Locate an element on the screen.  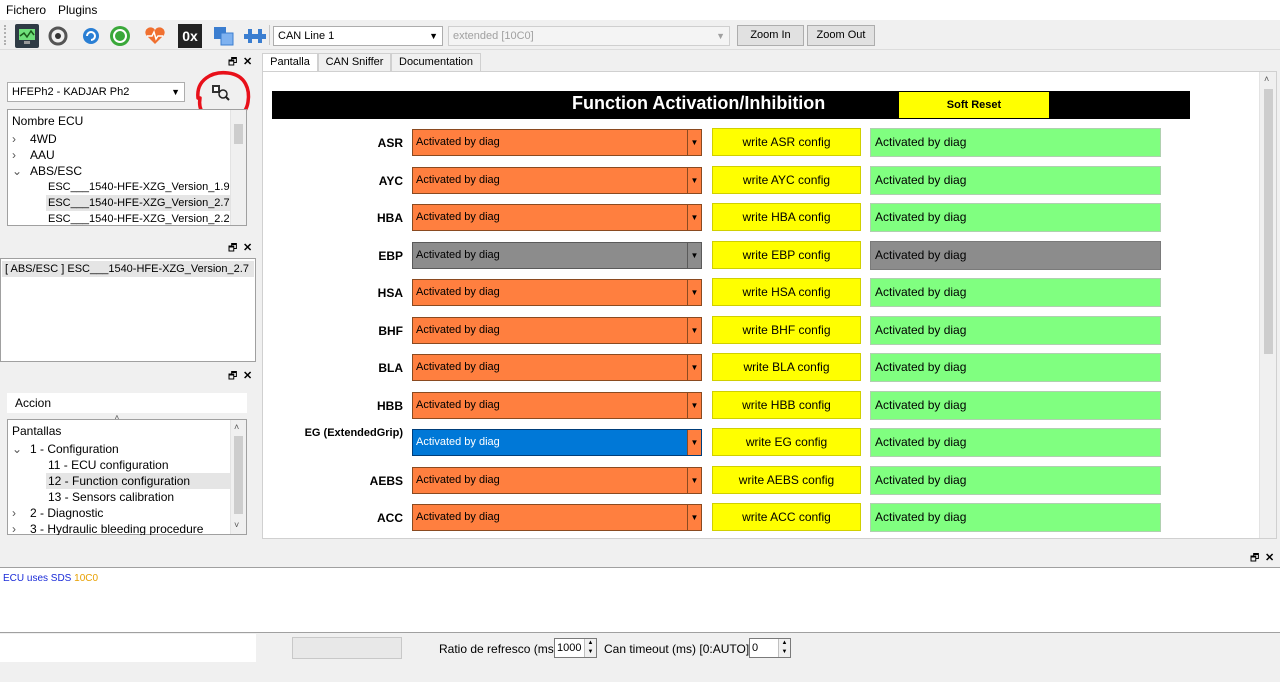
hex-icon: 0x is located at coordinates (190, 36).